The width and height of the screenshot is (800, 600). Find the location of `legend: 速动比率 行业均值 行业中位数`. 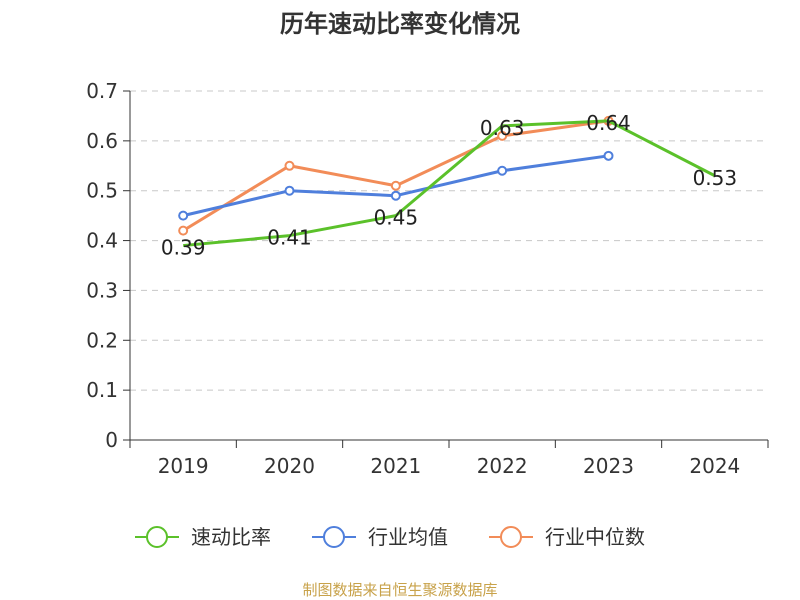

legend: 速动比率 行业均值 行业中位数 is located at coordinates (390, 537).